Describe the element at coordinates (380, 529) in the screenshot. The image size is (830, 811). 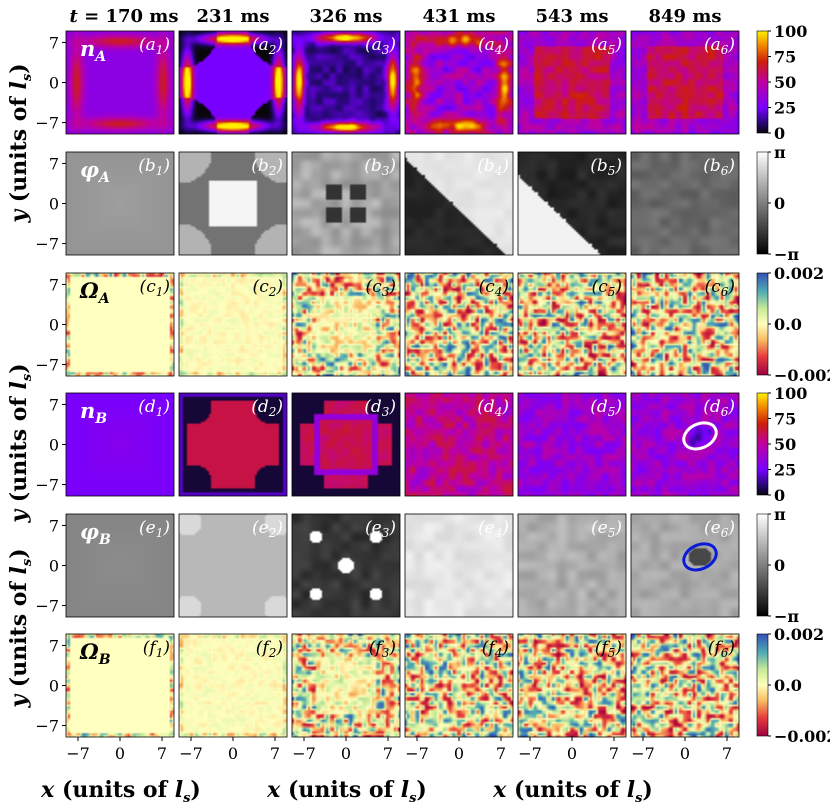
I see `panel-label: (e3)` at that location.